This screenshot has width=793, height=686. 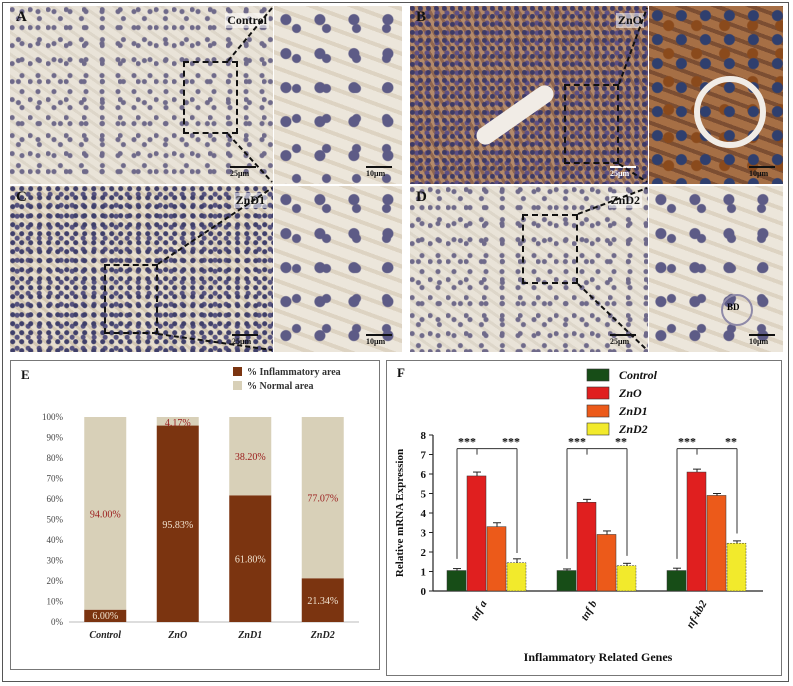 I want to click on x-tick-label: ZnD1, so click(x=249, y=635).